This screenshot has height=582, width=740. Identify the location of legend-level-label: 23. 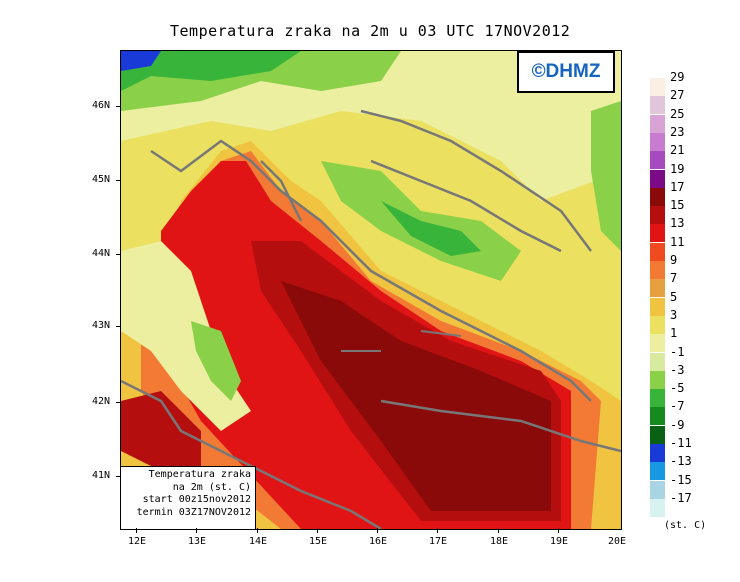
(677, 131).